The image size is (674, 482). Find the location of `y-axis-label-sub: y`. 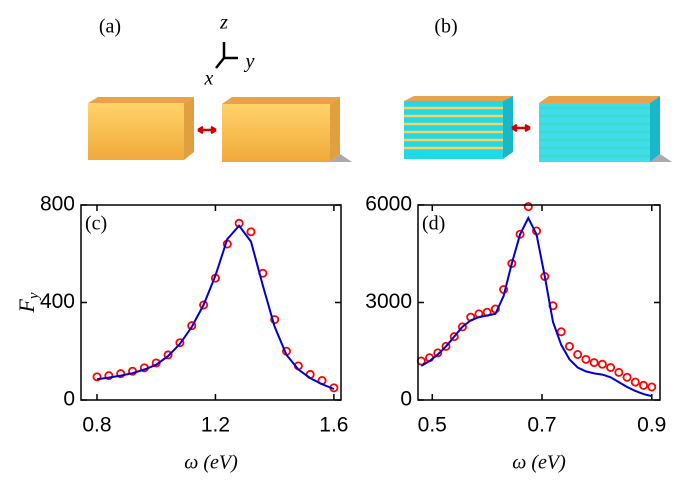

y-axis-label-sub: y is located at coordinates (34, 296).